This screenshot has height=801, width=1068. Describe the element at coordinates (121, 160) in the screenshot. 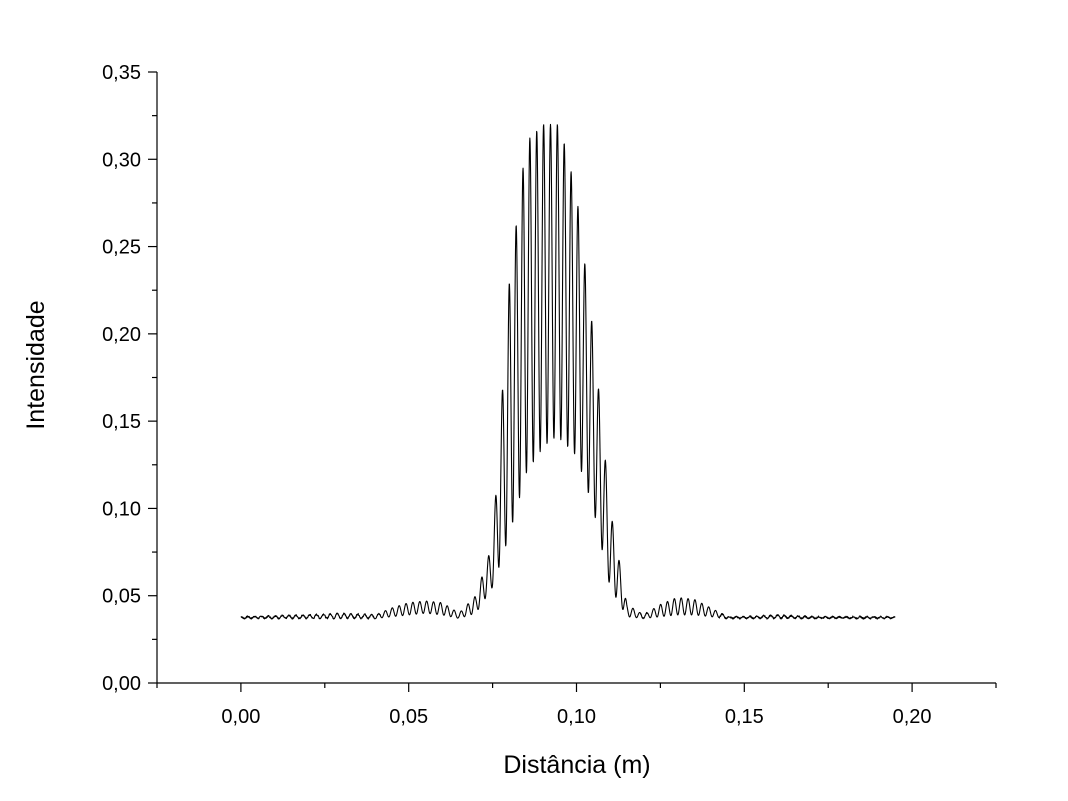

I see `y-tick-label: 0,30` at that location.